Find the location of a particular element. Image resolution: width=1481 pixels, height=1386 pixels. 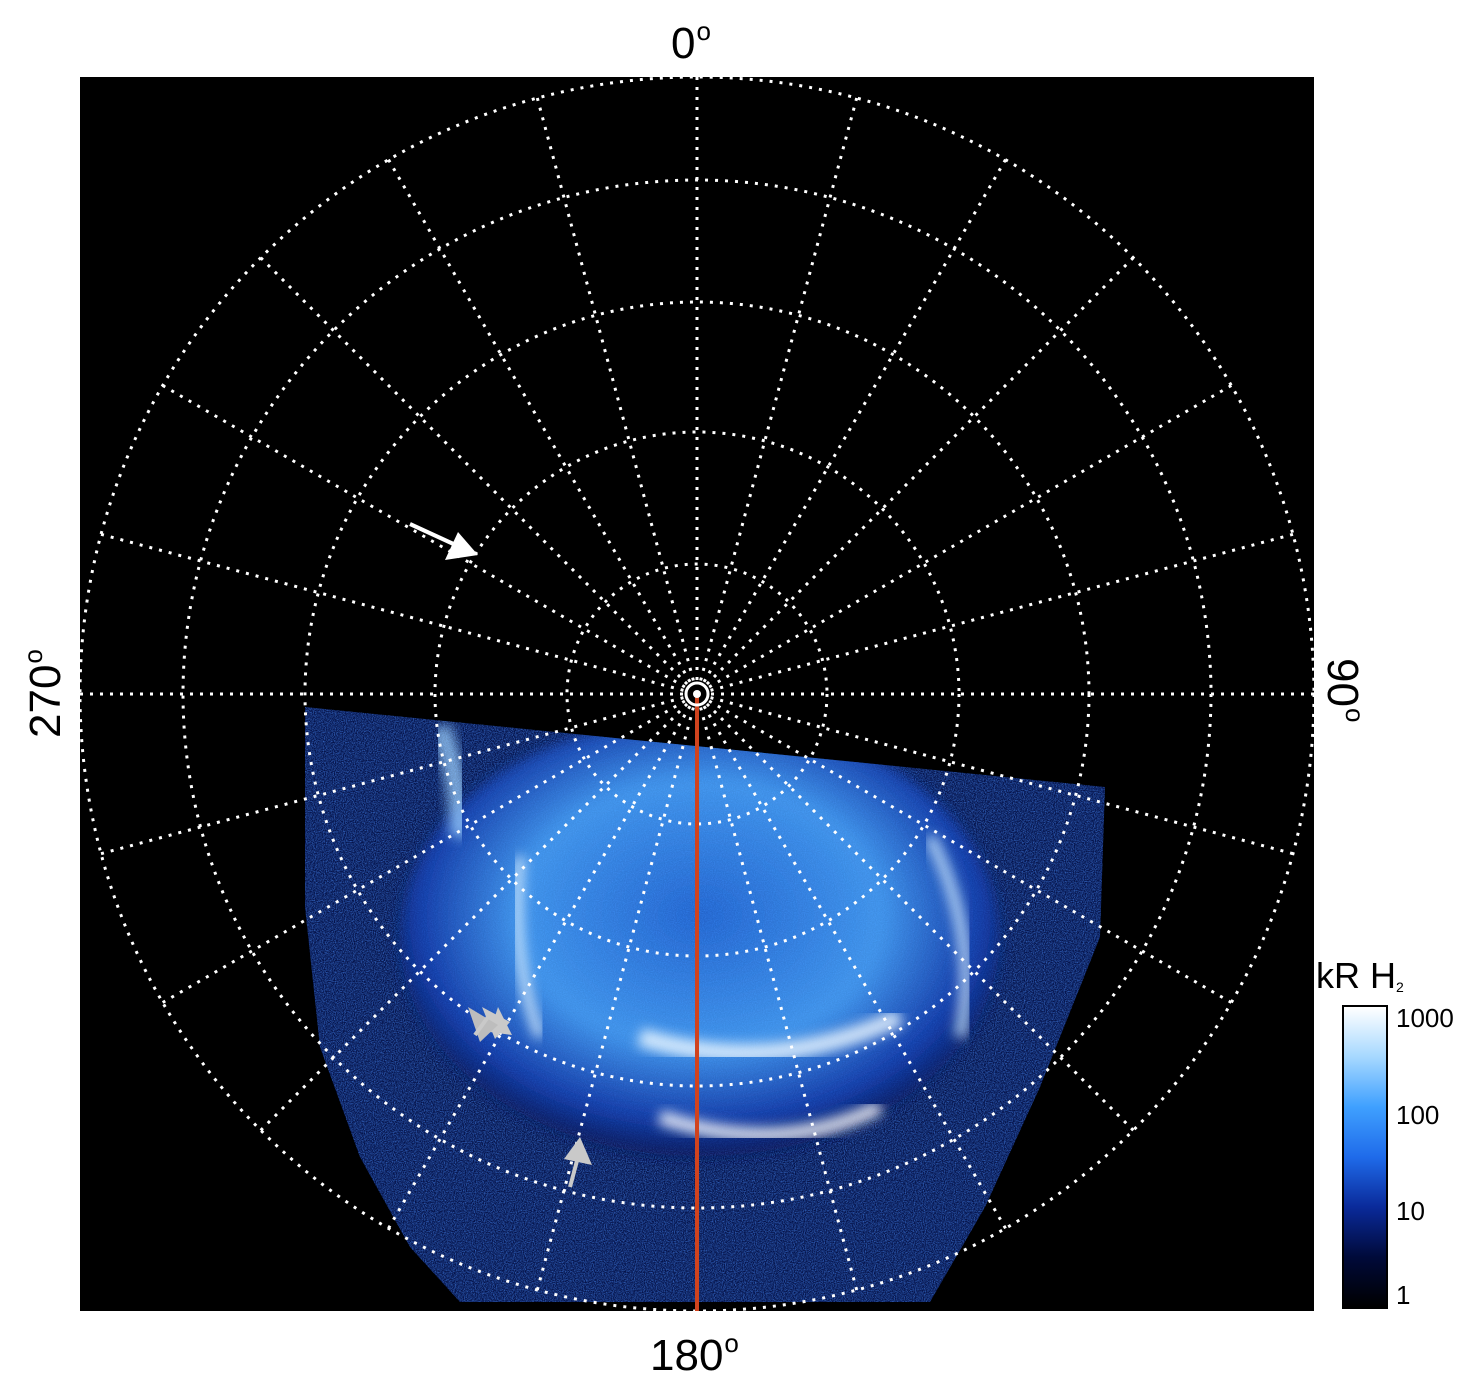

colorbar-tick-label: 1 is located at coordinates (1403, 1295).